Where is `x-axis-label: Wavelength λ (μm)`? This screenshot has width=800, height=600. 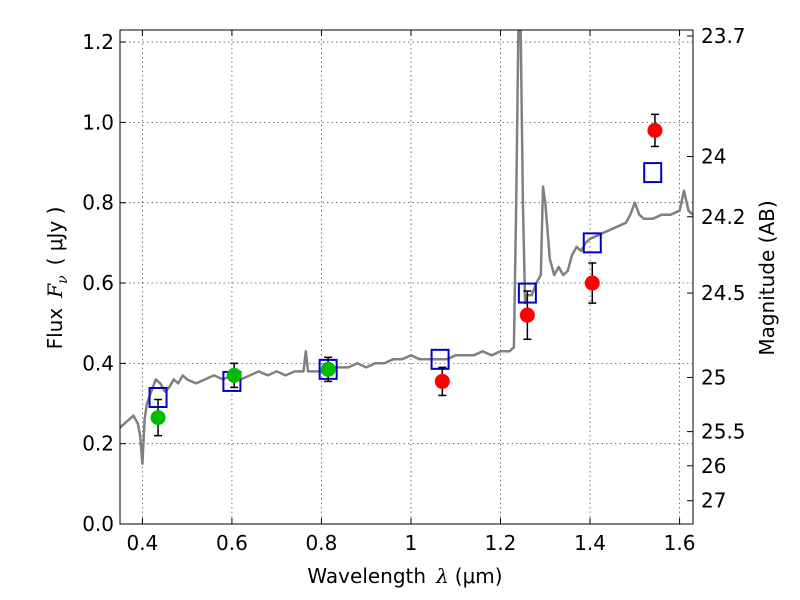 x-axis-label: Wavelength λ (μm) is located at coordinates (404, 576).